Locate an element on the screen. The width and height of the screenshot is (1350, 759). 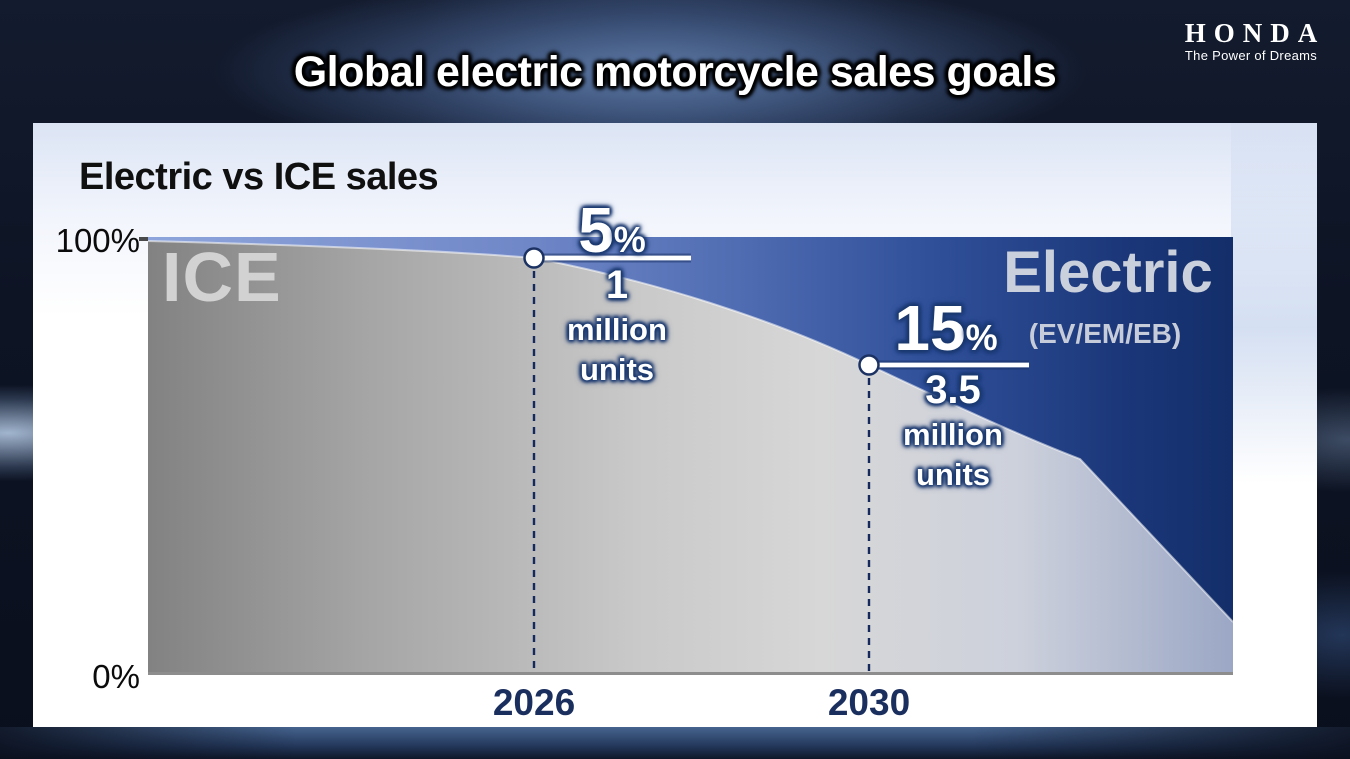
data-point-2030 is located at coordinates (869, 365).